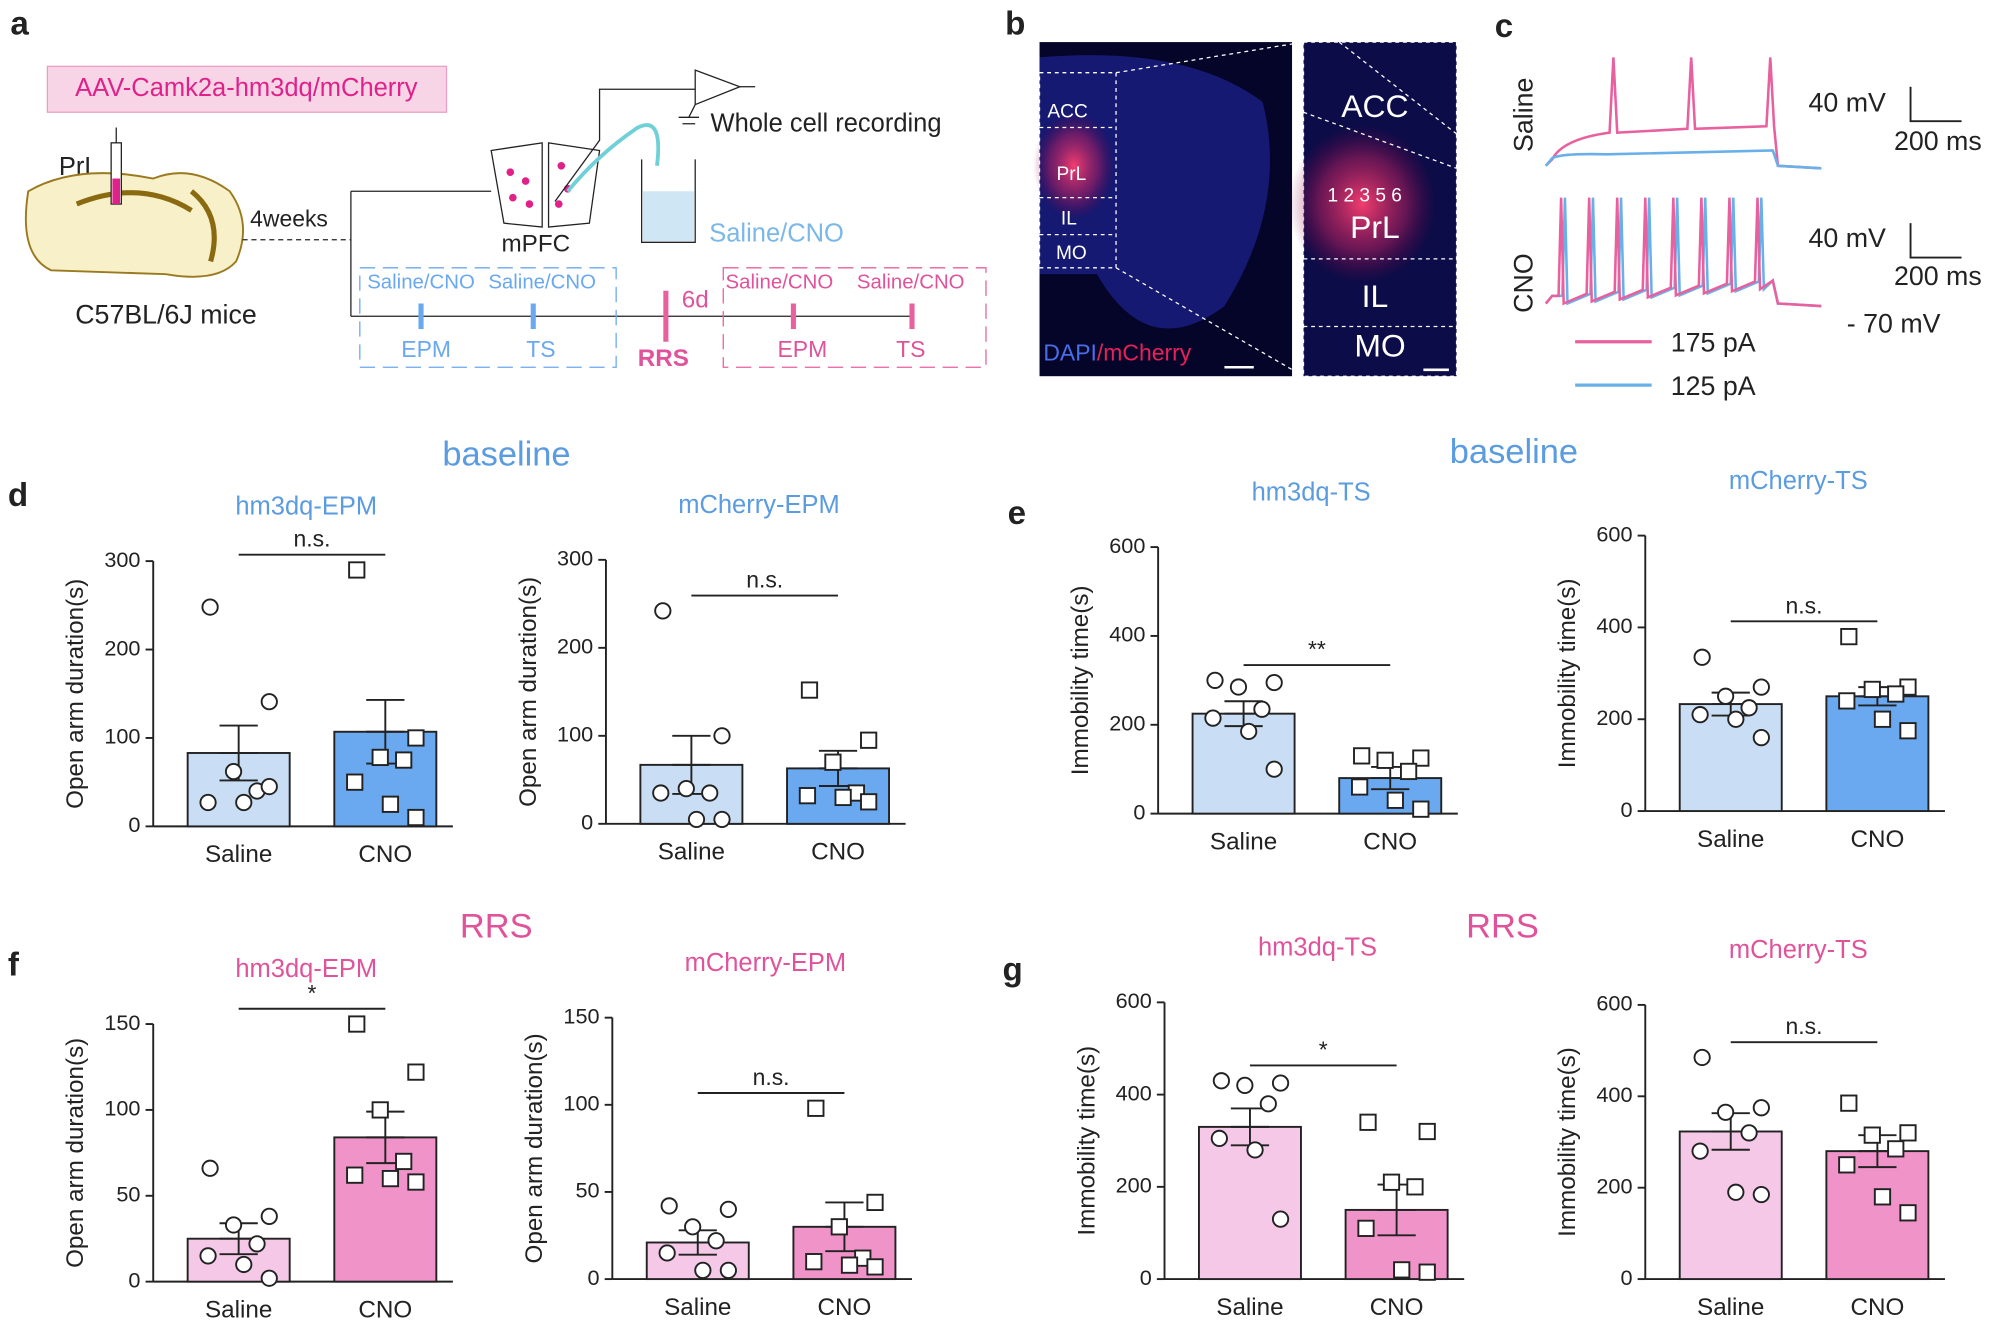 The height and width of the screenshot is (1325, 2000). Describe the element at coordinates (426, 349) in the screenshot. I see `test-label: EPM` at that location.